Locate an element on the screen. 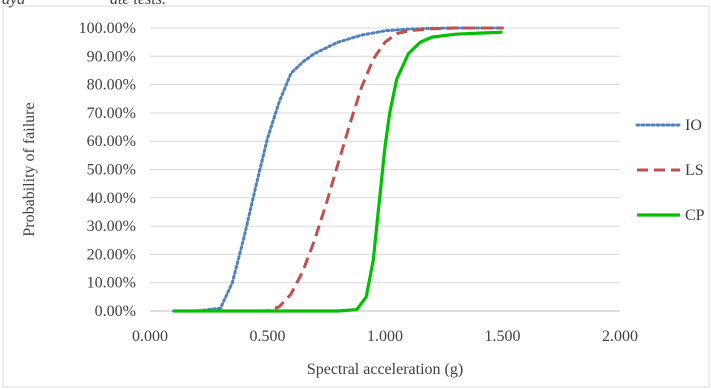  x-tick-labels: 0.000 0.500 1.000 1.500 2.000 is located at coordinates (385, 336).